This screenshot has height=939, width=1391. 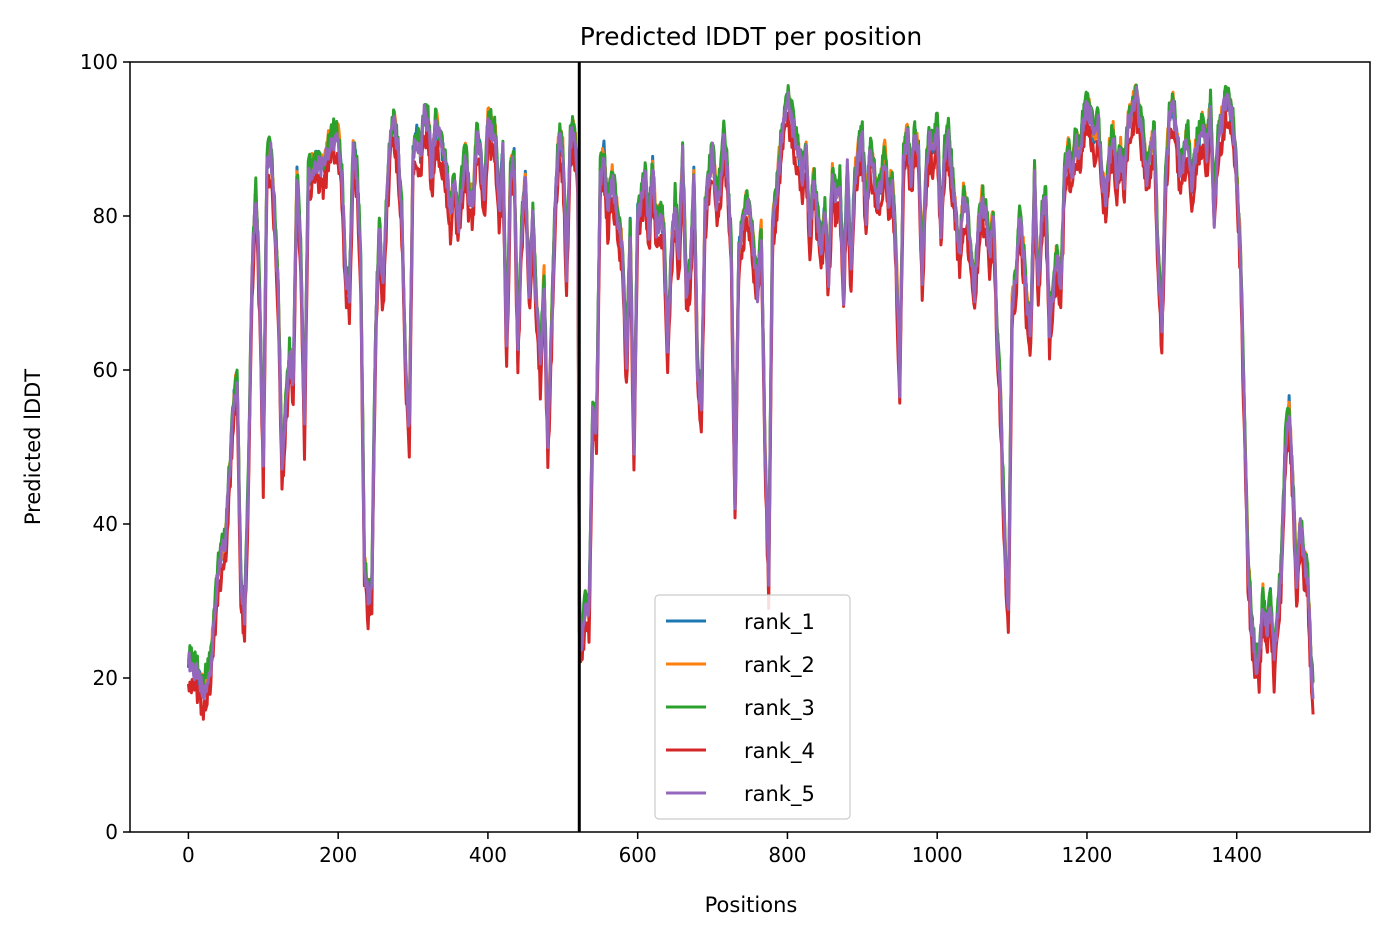 What do you see at coordinates (779, 751) in the screenshot?
I see `legend-label: rank_4` at bounding box center [779, 751].